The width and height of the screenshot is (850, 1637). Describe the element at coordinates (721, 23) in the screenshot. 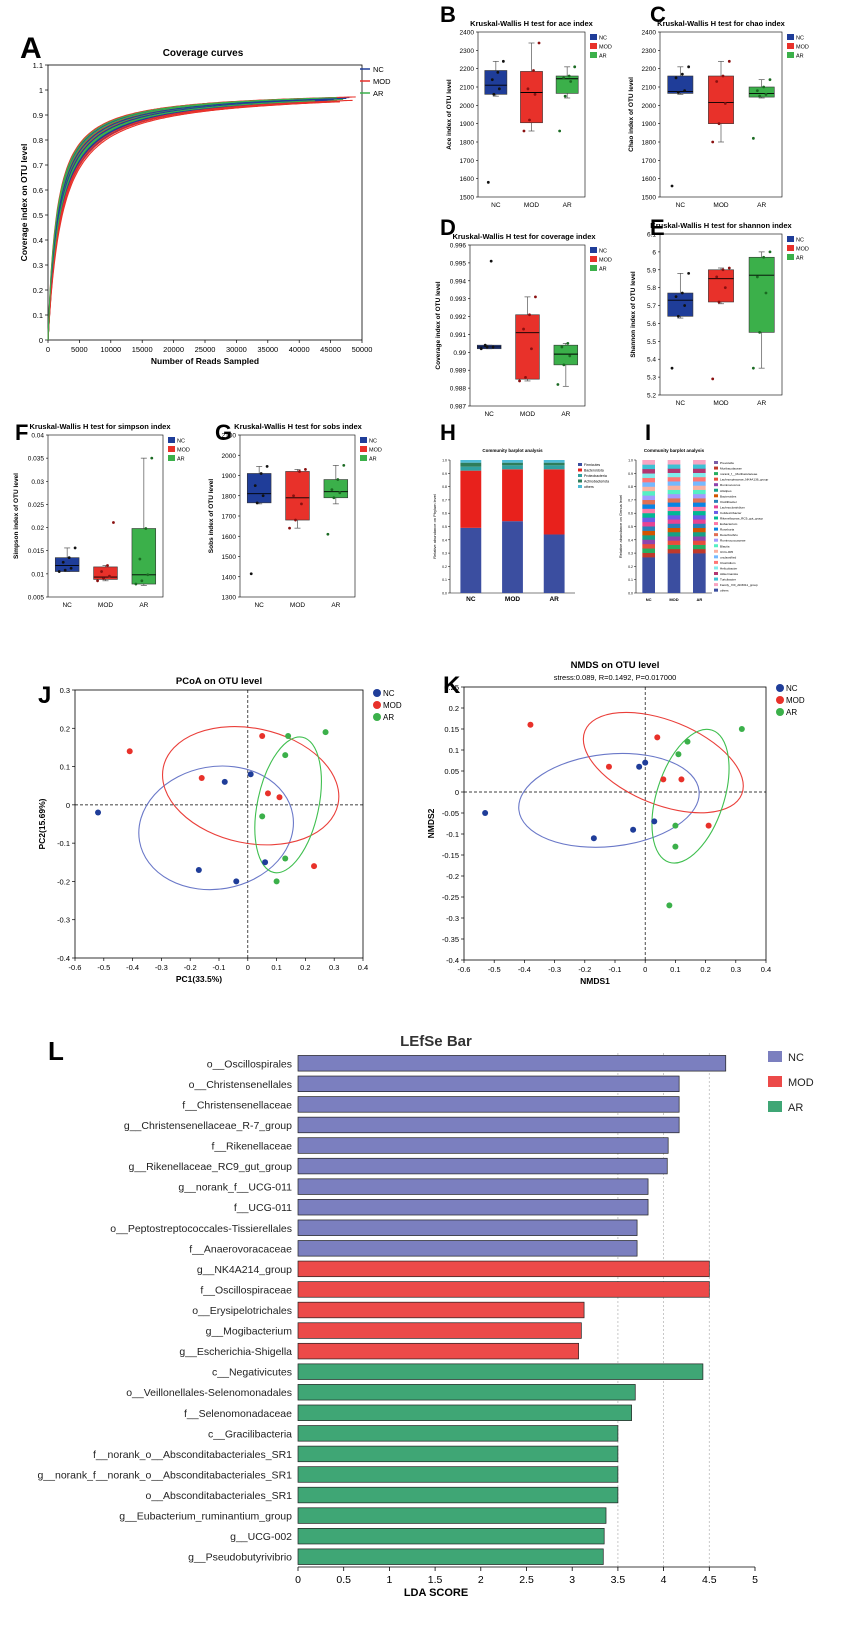

I see `chart-title: Kruskal-Wallis H test for chao index` at that location.